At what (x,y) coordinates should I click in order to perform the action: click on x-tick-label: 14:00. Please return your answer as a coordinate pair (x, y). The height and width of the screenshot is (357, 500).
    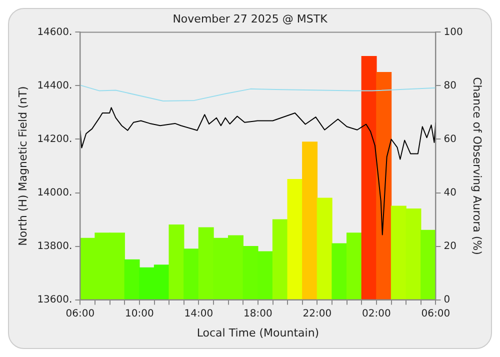
    Looking at the image, I should click on (199, 314).